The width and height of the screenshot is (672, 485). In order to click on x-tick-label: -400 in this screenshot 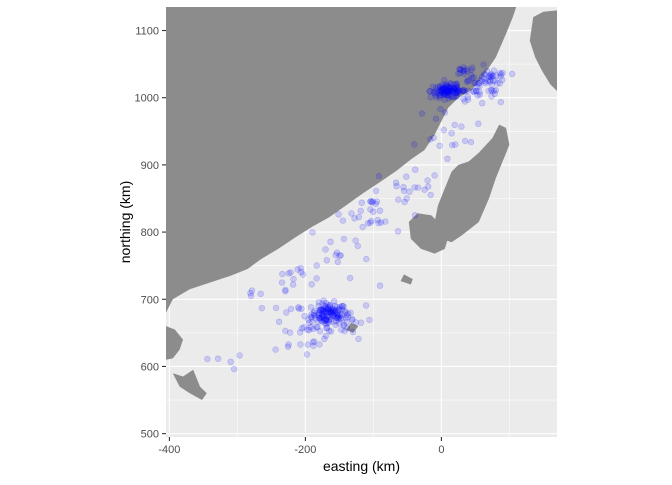, I will do `click(169, 450)`.